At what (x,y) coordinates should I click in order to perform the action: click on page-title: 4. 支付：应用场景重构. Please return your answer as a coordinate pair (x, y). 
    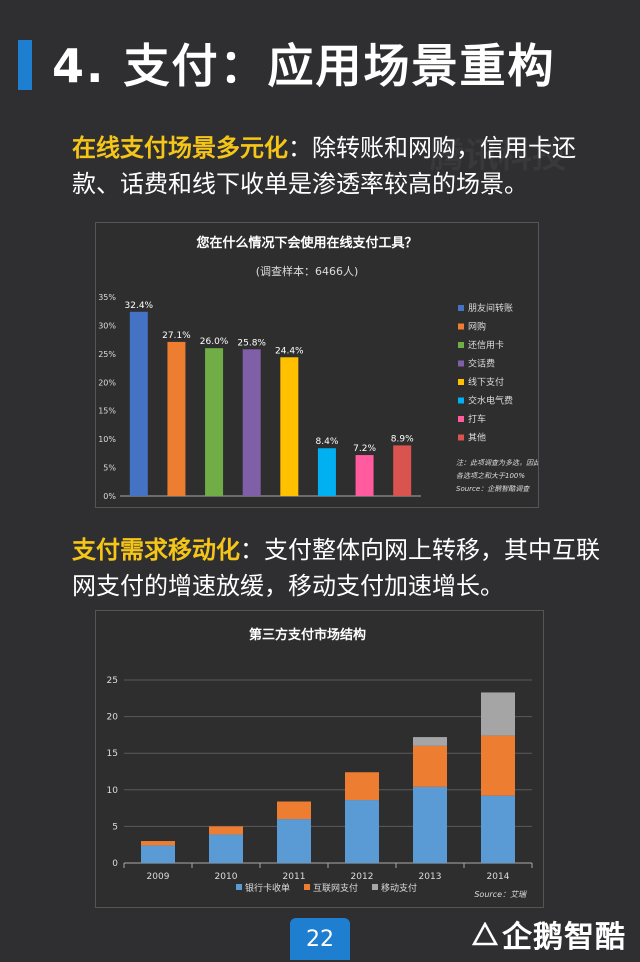
    Looking at the image, I should click on (304, 66).